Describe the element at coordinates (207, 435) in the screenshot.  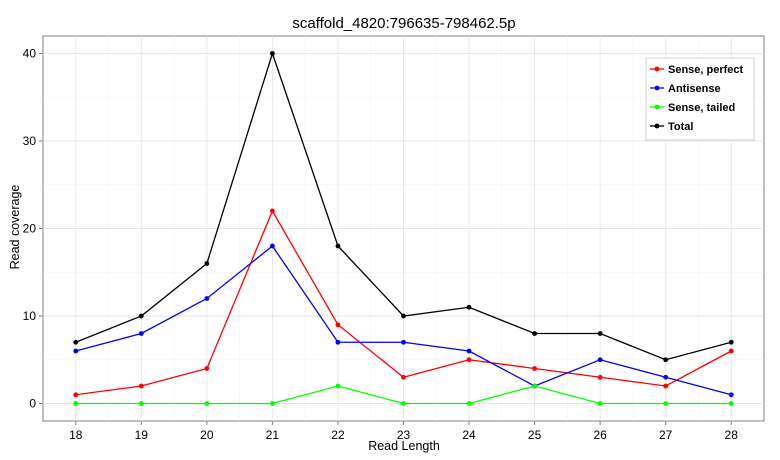
I see `x-tick-label: 20` at that location.